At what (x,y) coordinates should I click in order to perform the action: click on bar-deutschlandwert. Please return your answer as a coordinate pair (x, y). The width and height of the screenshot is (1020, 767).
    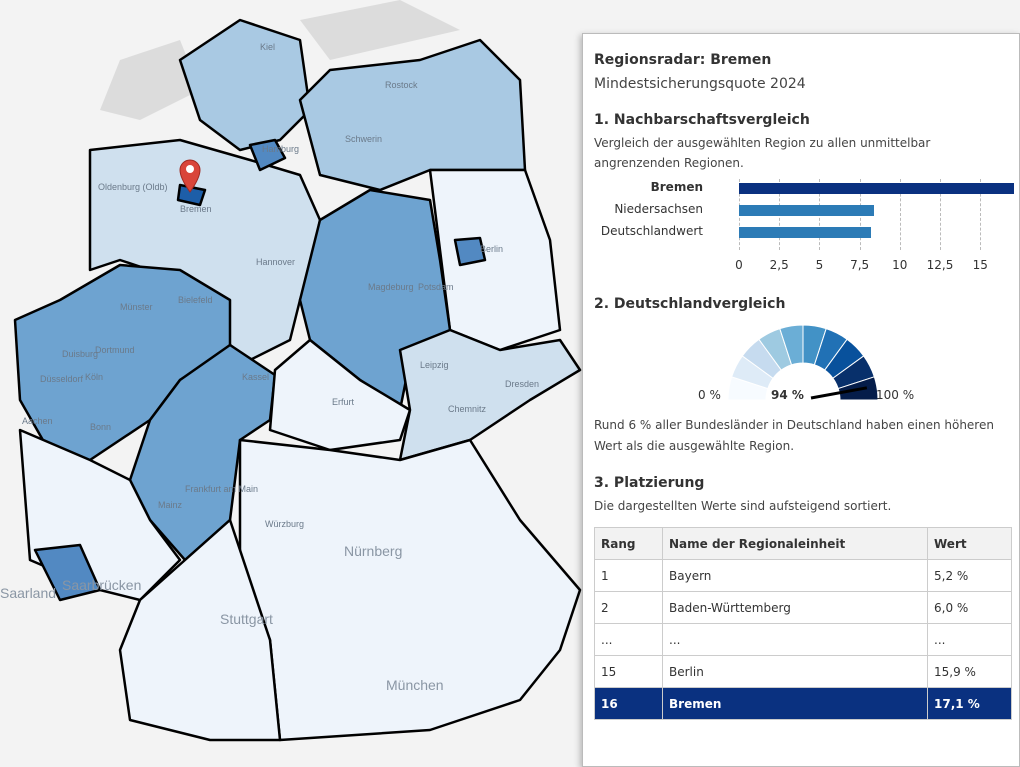
    Looking at the image, I should click on (805, 232).